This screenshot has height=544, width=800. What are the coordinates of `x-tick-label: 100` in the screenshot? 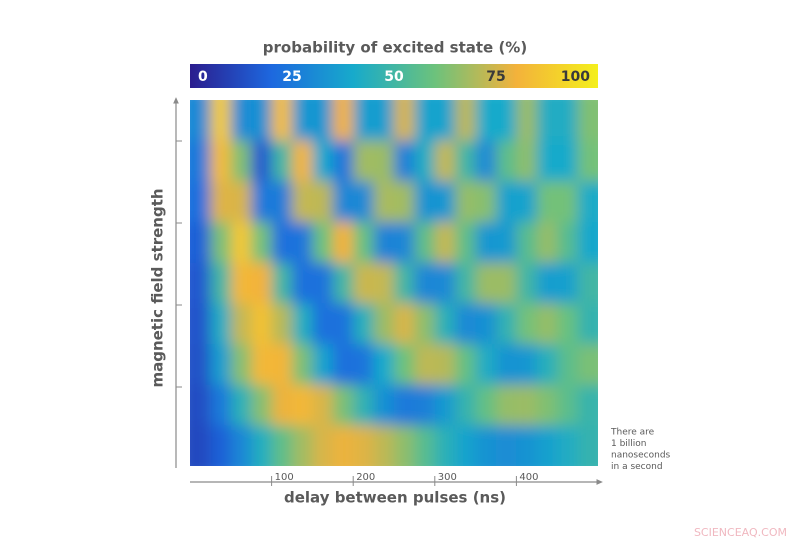 It's located at (284, 477).